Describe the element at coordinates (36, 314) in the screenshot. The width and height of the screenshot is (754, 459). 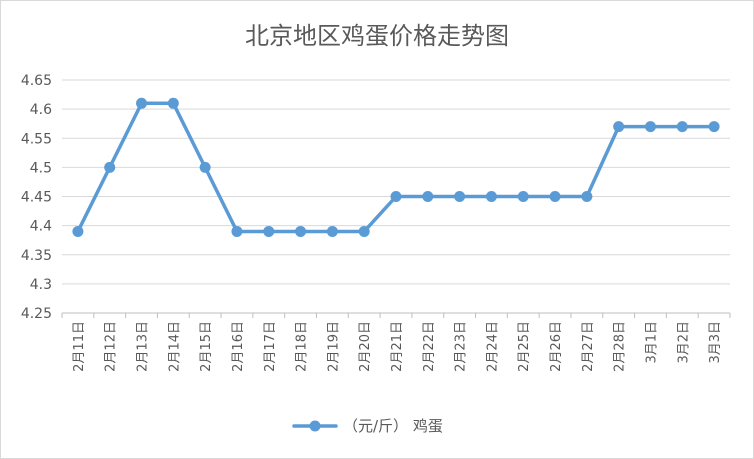
I see `y-tick-label: 4.25` at that location.